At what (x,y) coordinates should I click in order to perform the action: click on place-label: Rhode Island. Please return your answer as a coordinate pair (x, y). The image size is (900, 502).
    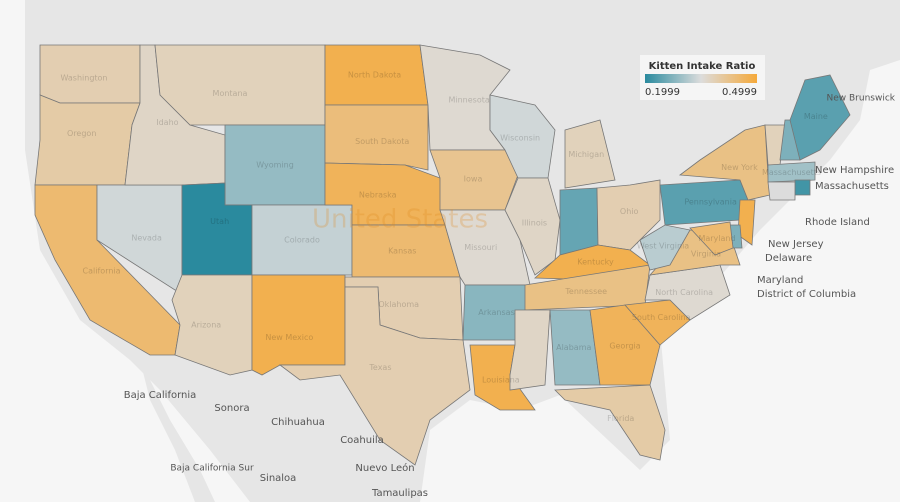
    Looking at the image, I should click on (837, 222).